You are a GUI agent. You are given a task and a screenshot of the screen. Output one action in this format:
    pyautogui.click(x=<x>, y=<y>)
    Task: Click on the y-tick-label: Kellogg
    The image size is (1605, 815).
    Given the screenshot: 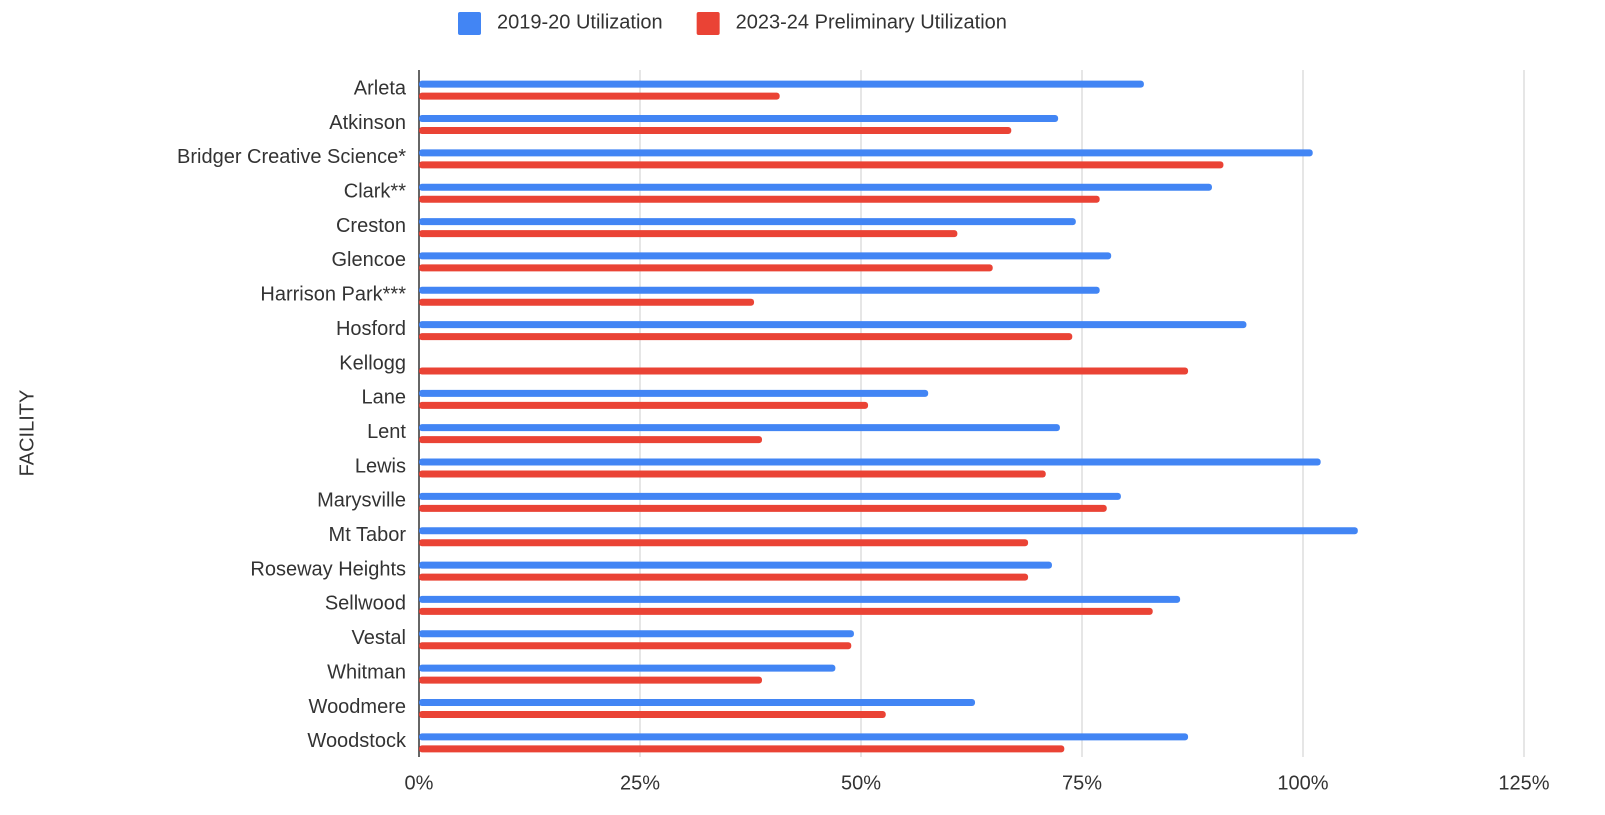 What is the action you would take?
    pyautogui.click(x=372, y=363)
    